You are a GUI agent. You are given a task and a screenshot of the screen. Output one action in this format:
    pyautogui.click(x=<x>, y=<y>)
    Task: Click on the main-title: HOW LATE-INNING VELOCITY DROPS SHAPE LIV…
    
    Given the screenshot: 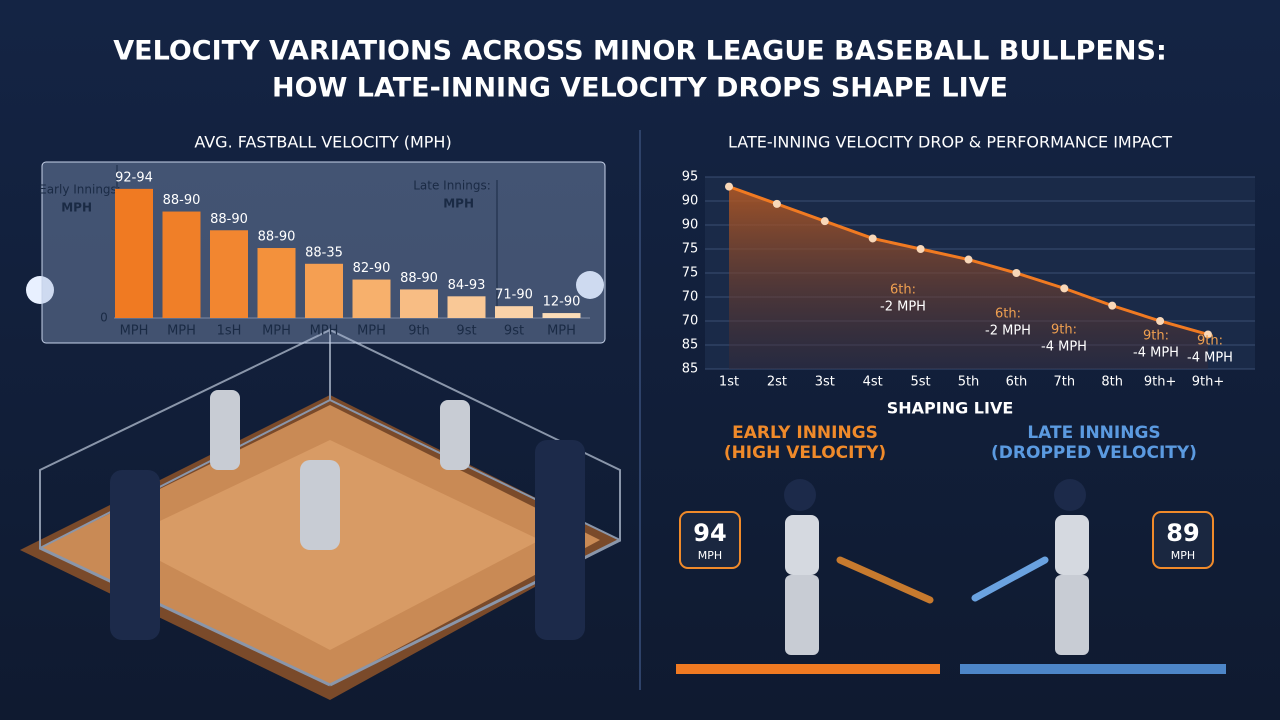 What is the action you would take?
    pyautogui.click(x=640, y=88)
    